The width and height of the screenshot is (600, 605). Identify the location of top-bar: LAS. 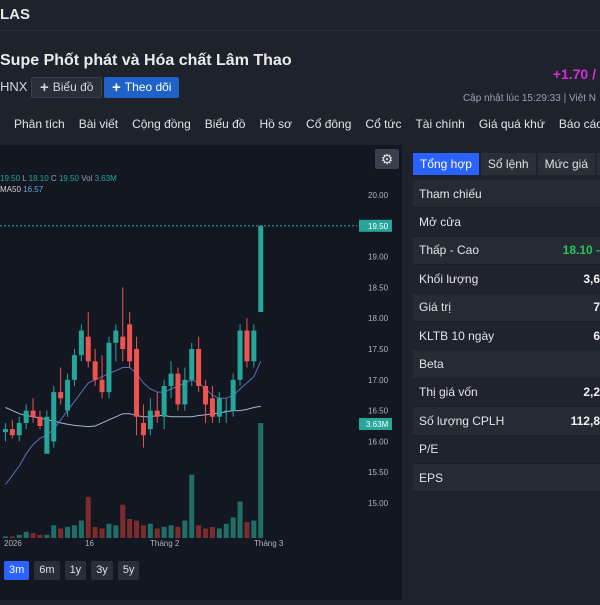
(300, 15).